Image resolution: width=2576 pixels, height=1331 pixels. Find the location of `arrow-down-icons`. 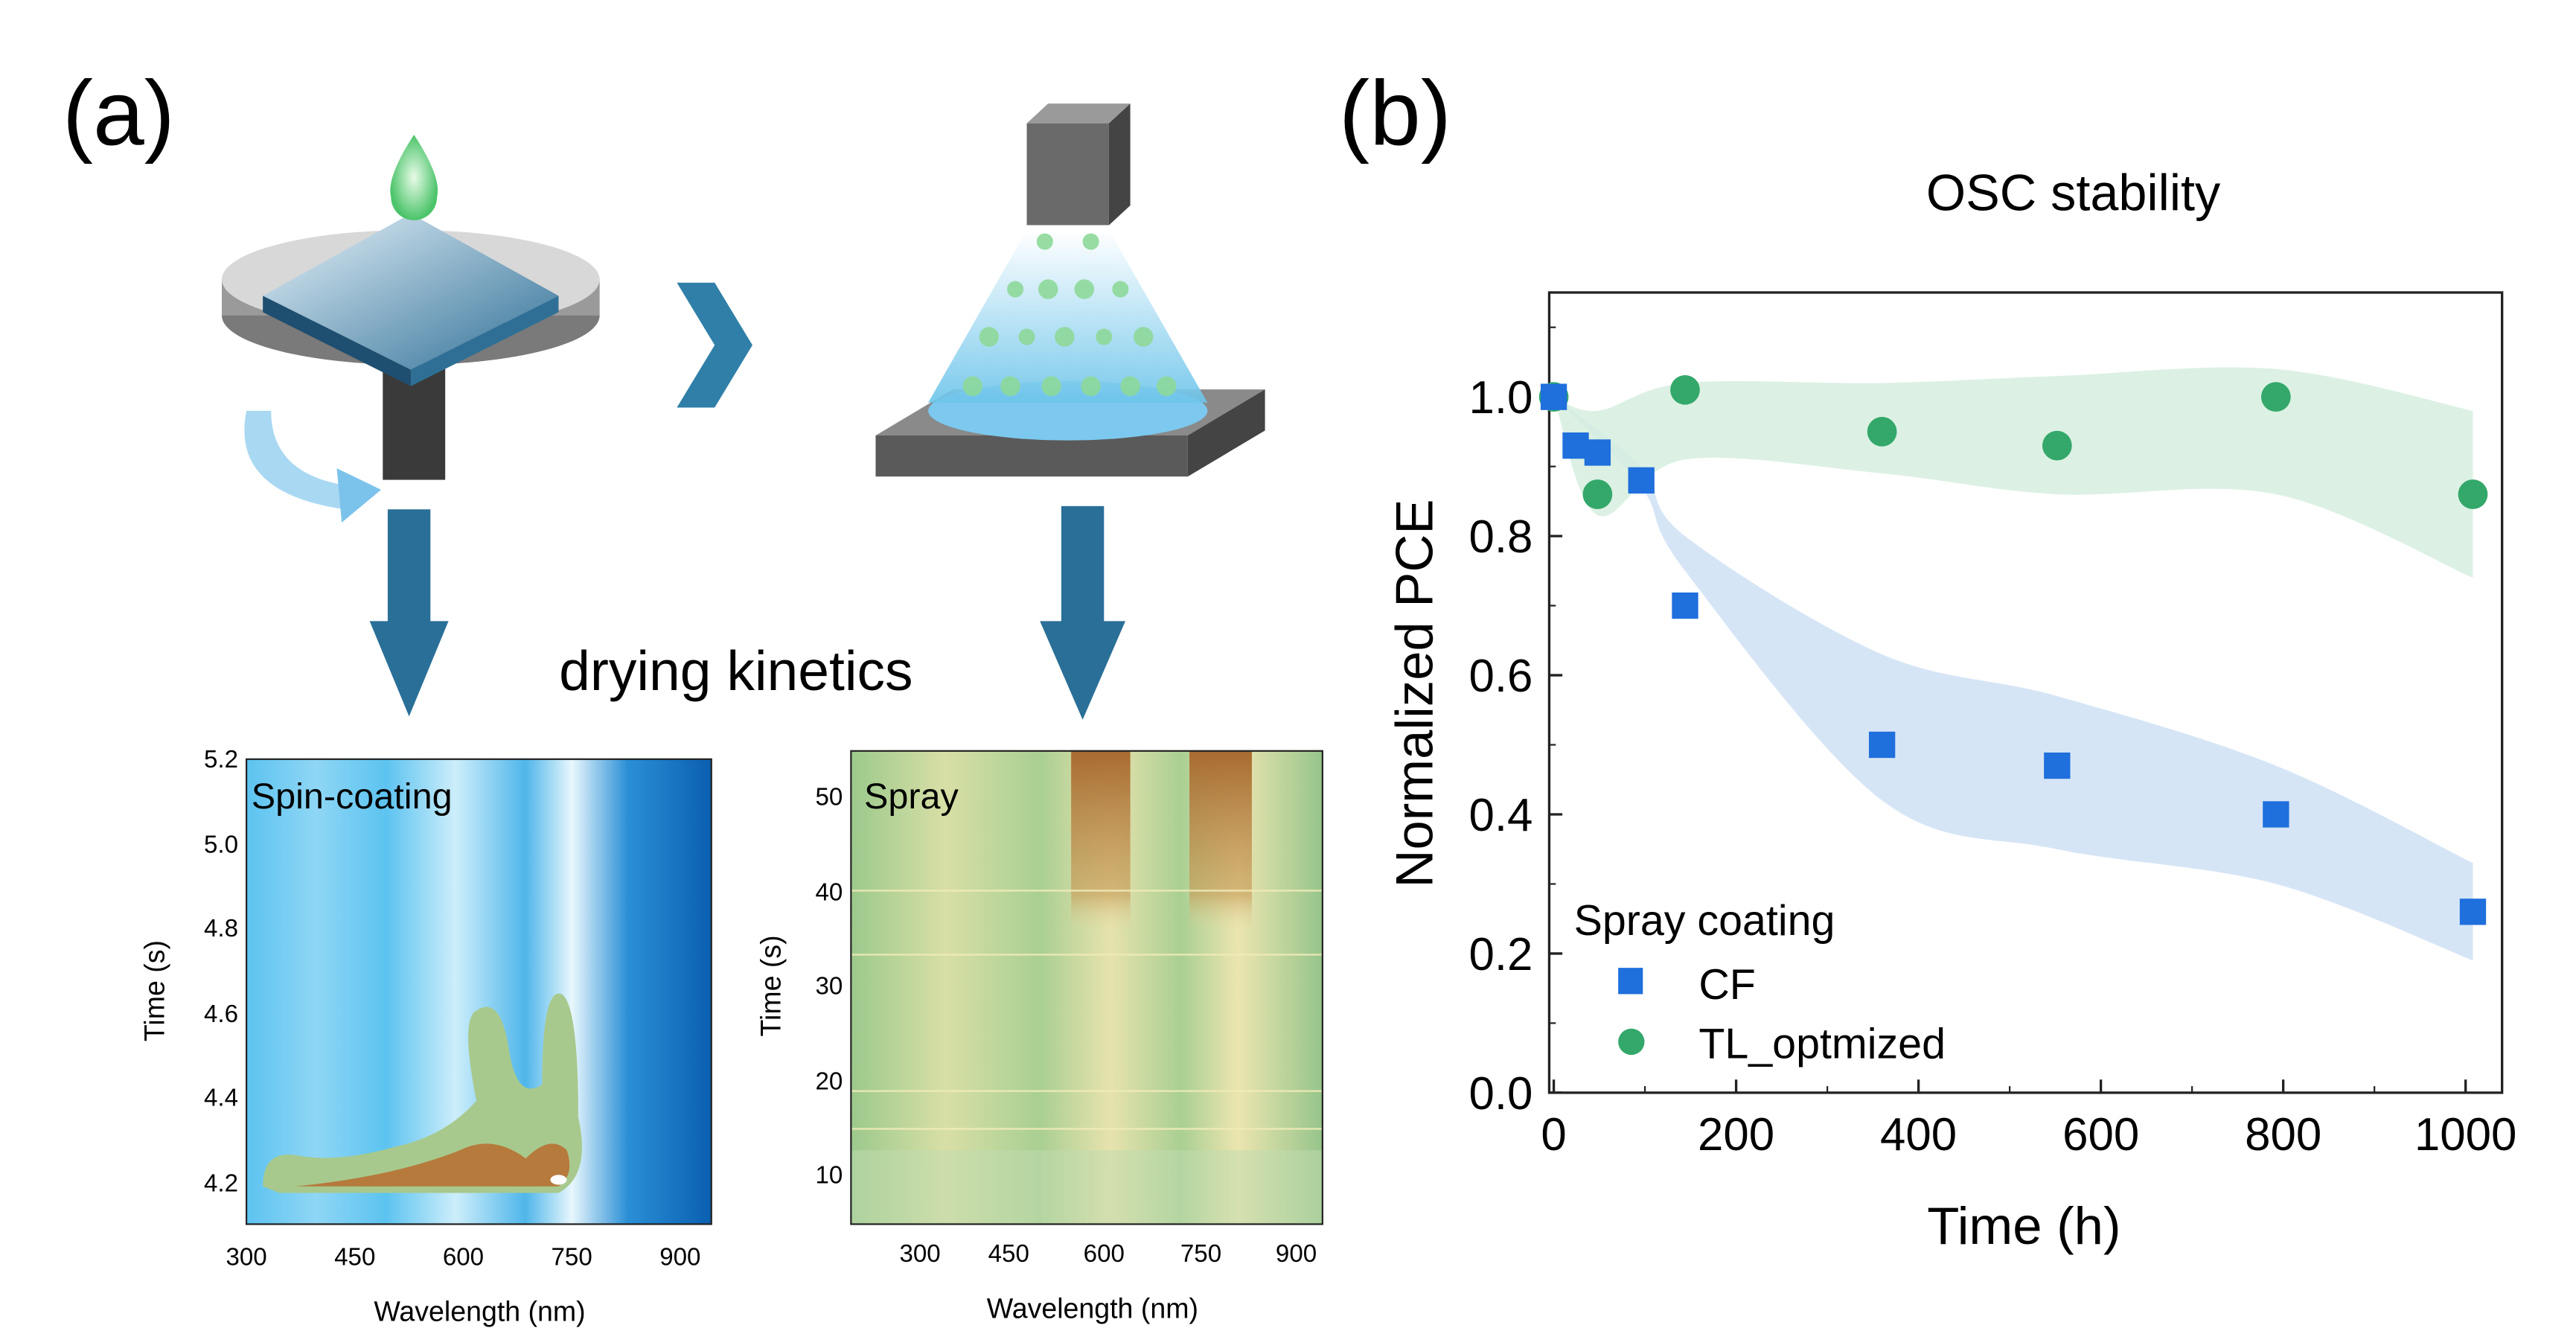

arrow-down-icons is located at coordinates (747, 612).